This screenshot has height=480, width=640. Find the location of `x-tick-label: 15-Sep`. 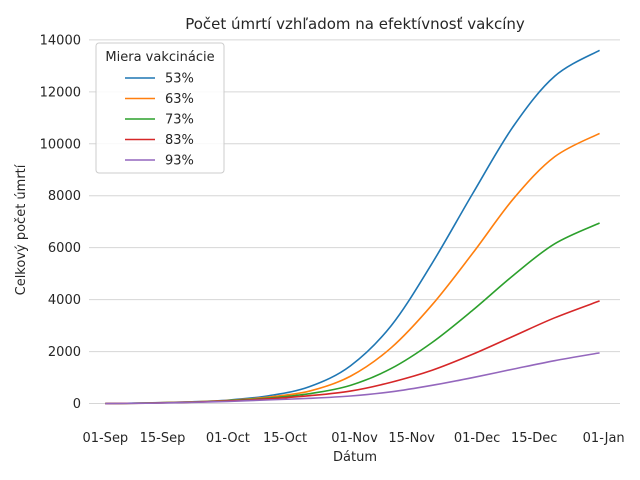

x-tick-label: 15-Sep is located at coordinates (163, 438).